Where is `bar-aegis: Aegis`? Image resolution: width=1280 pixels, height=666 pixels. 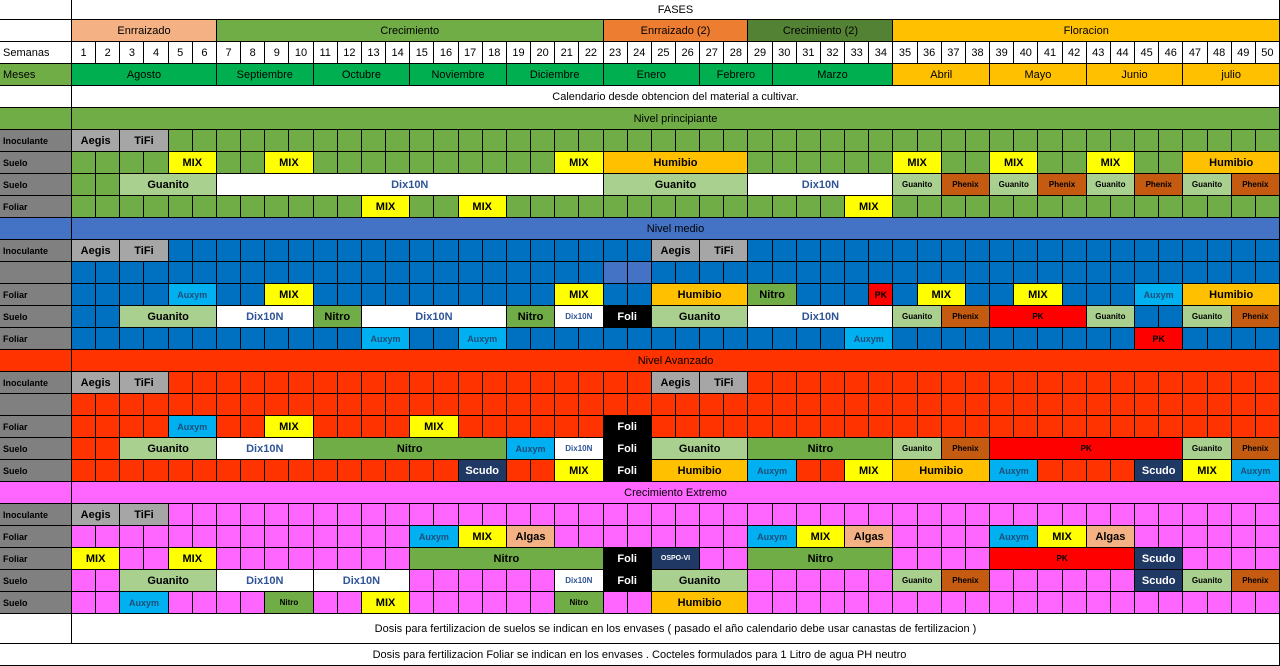
bar-aegis: Aegis is located at coordinates (676, 383).